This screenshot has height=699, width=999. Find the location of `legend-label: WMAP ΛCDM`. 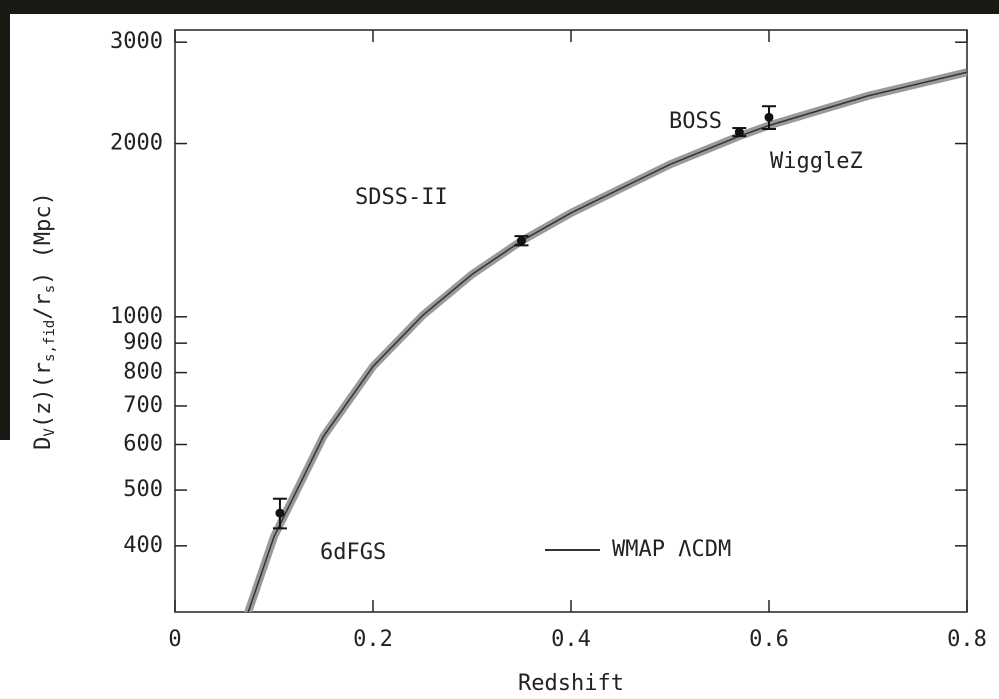

legend-label: WMAP ΛCDM is located at coordinates (671, 549).